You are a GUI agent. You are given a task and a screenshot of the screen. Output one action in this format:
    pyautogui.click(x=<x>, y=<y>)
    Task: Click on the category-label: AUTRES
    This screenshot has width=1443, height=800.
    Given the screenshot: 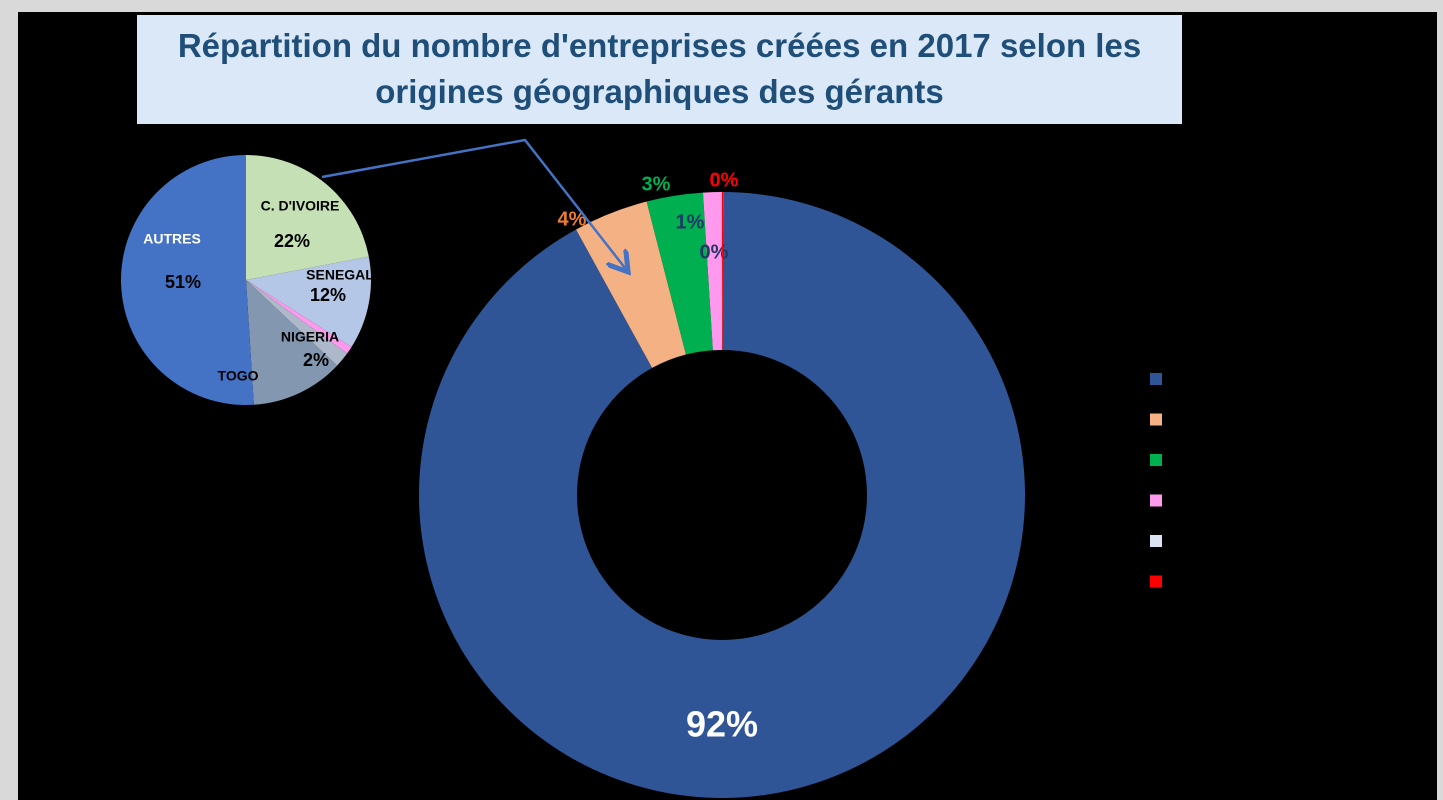 What is the action you would take?
    pyautogui.click(x=172, y=239)
    